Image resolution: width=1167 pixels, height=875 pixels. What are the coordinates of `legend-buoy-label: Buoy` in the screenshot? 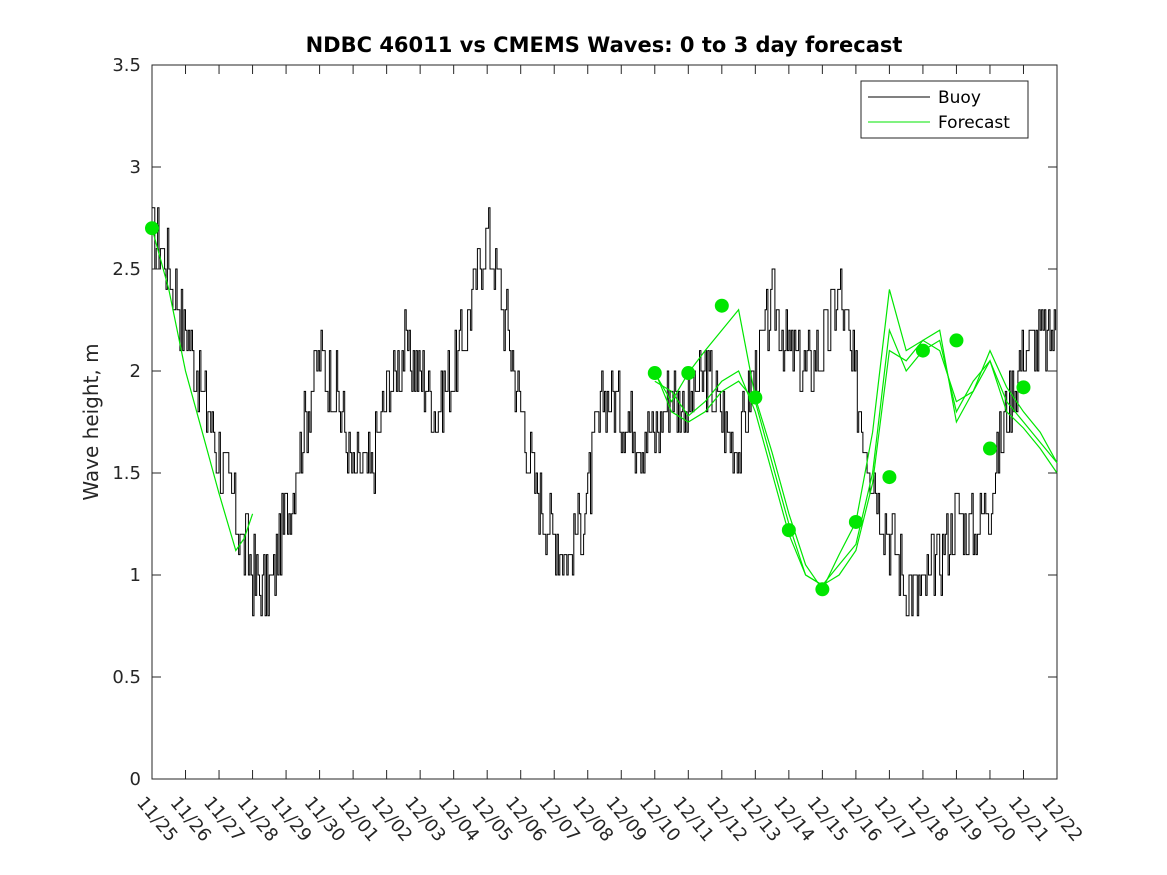 It's located at (959, 98).